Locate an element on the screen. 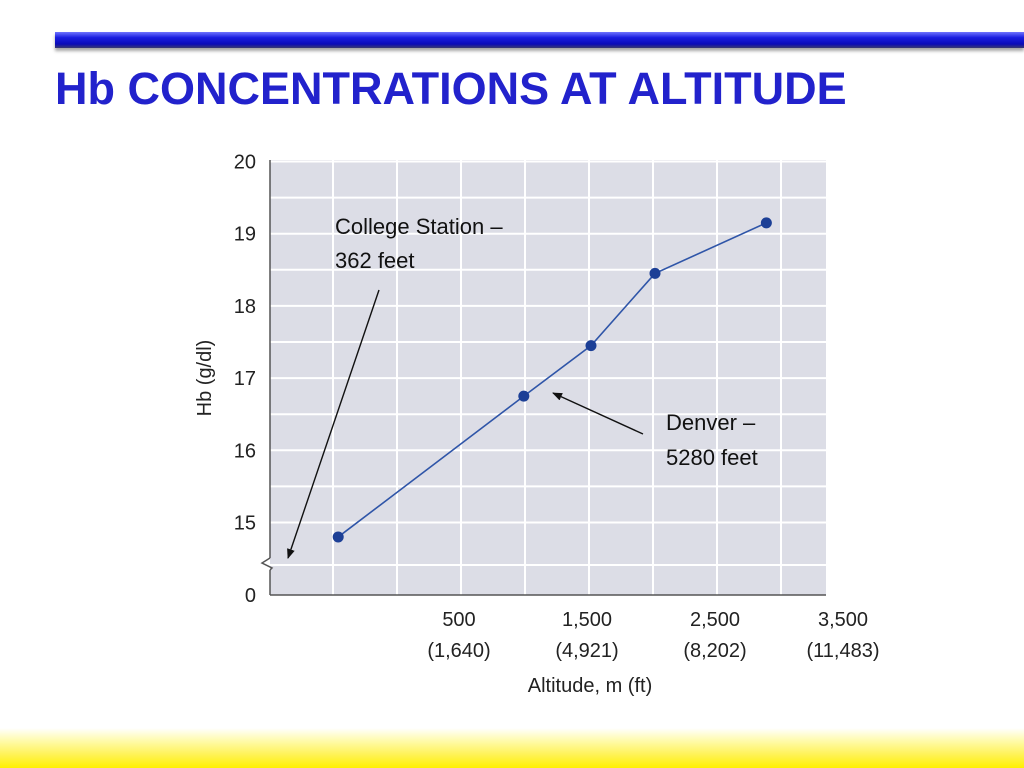 This screenshot has height=768, width=1024. y-tick-label: 17 is located at coordinates (245, 379).